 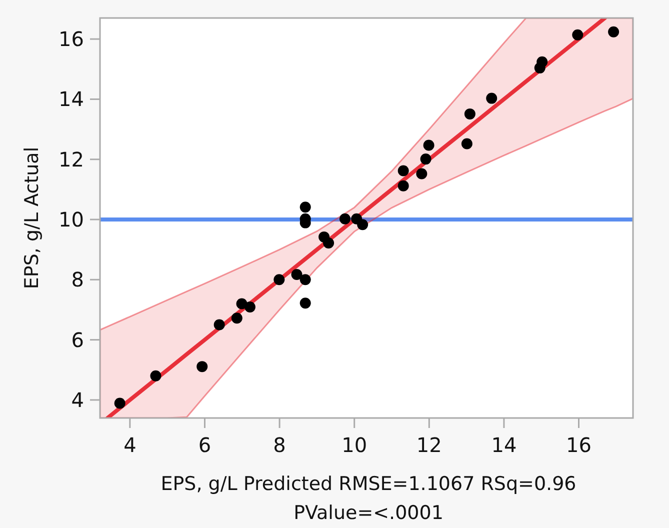 What do you see at coordinates (579, 445) in the screenshot?
I see `x-tick-label: 16` at bounding box center [579, 445].